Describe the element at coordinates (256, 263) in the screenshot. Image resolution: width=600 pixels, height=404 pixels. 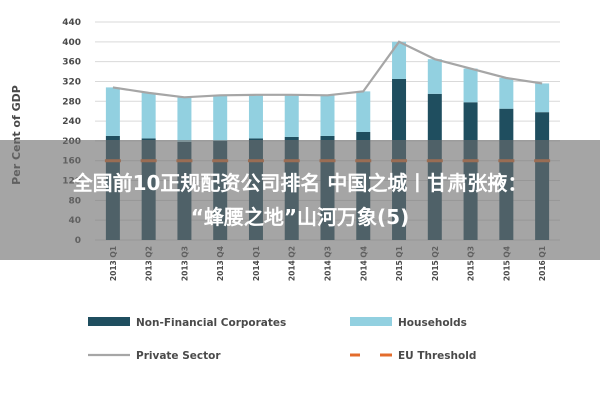
I see `x-tick-label: 2014 Q1` at that location.